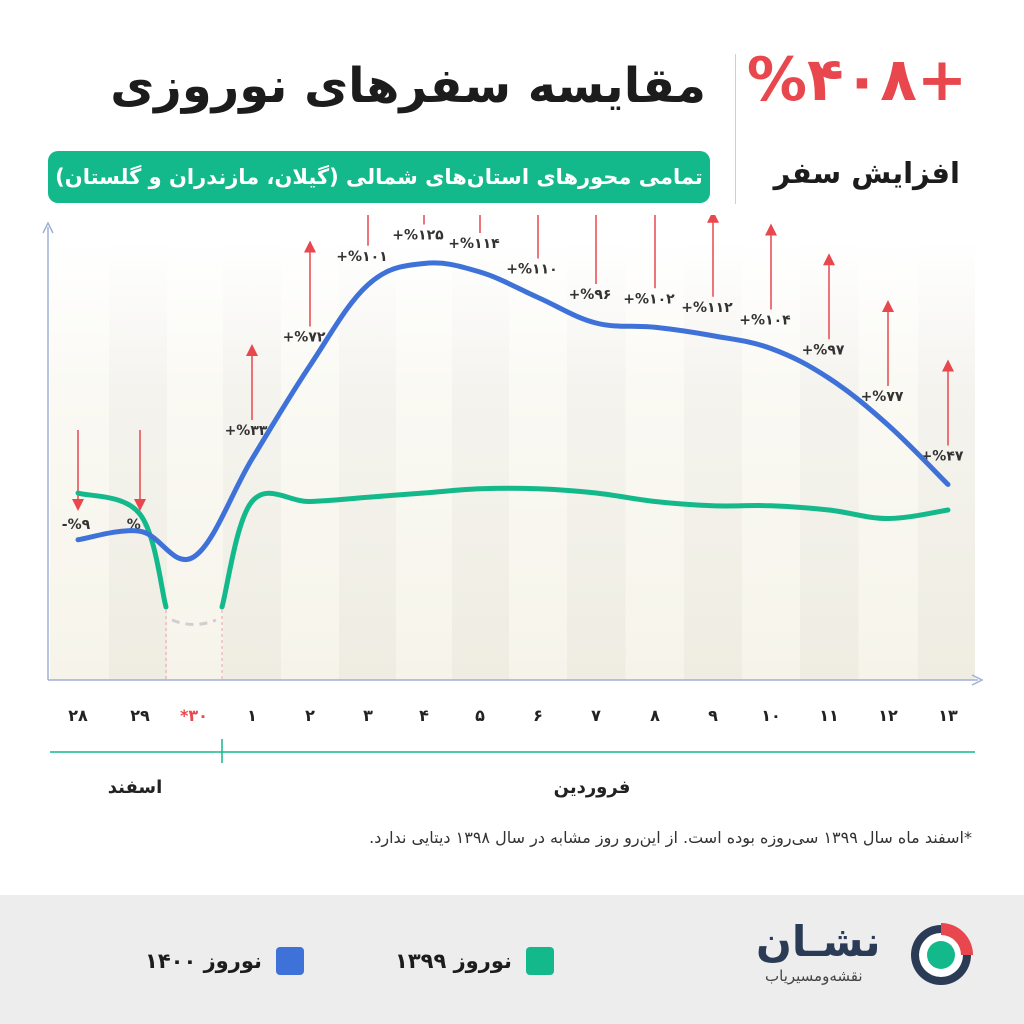 This screenshot has height=1024, width=1024. I want to click on change-label: -%۹, so click(76, 525).